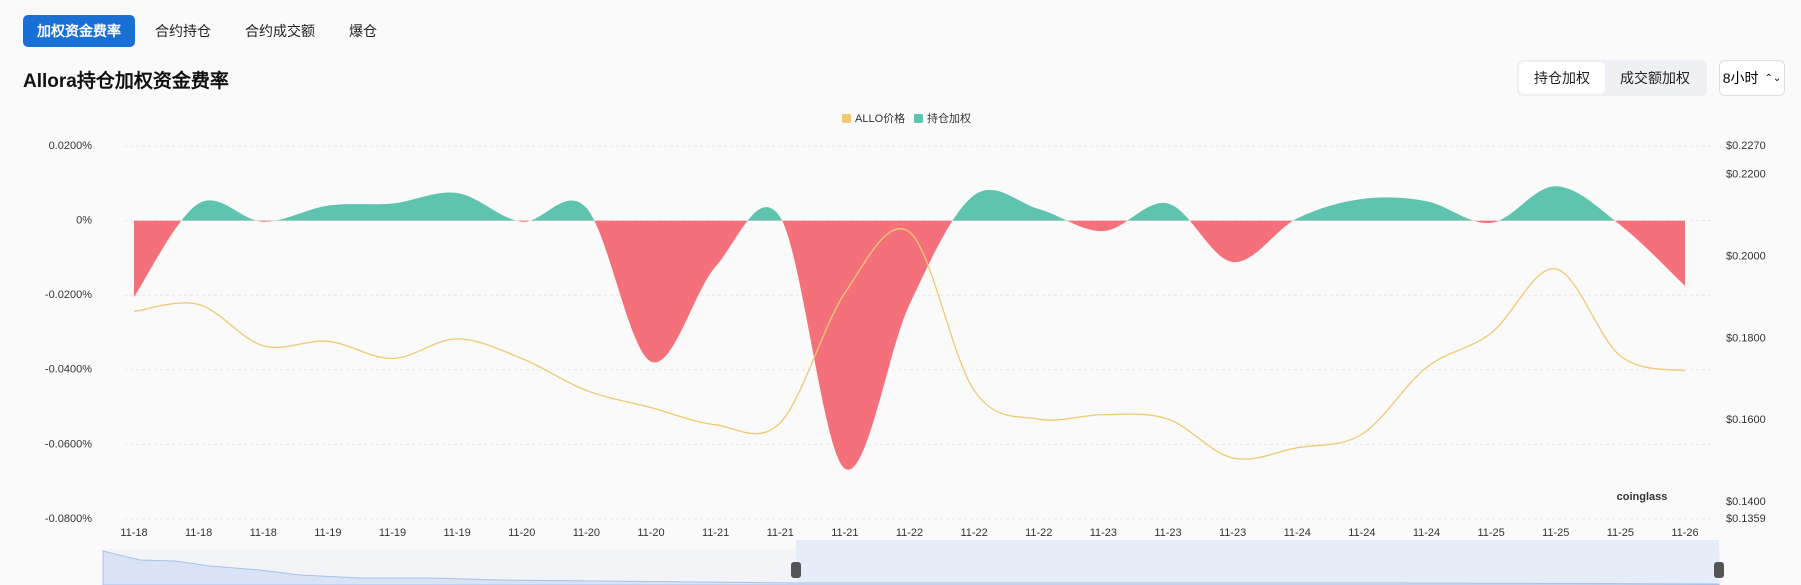 This screenshot has height=585, width=1801. Describe the element at coordinates (68, 519) in the screenshot. I see `y-tick-label: -0.0800%` at that location.